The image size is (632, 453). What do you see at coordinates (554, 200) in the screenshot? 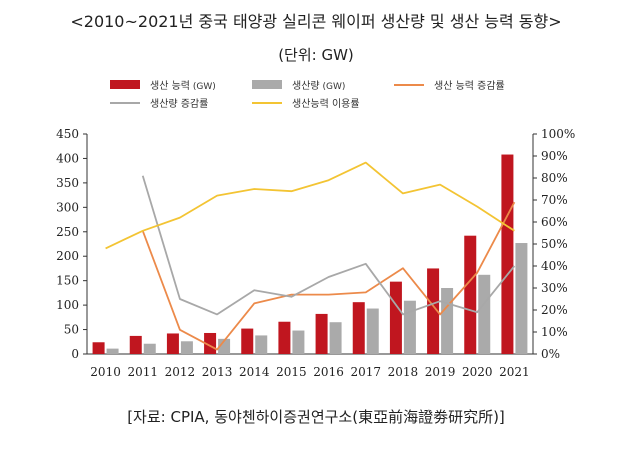
I see `right-tick-label: 70%` at bounding box center [554, 200].